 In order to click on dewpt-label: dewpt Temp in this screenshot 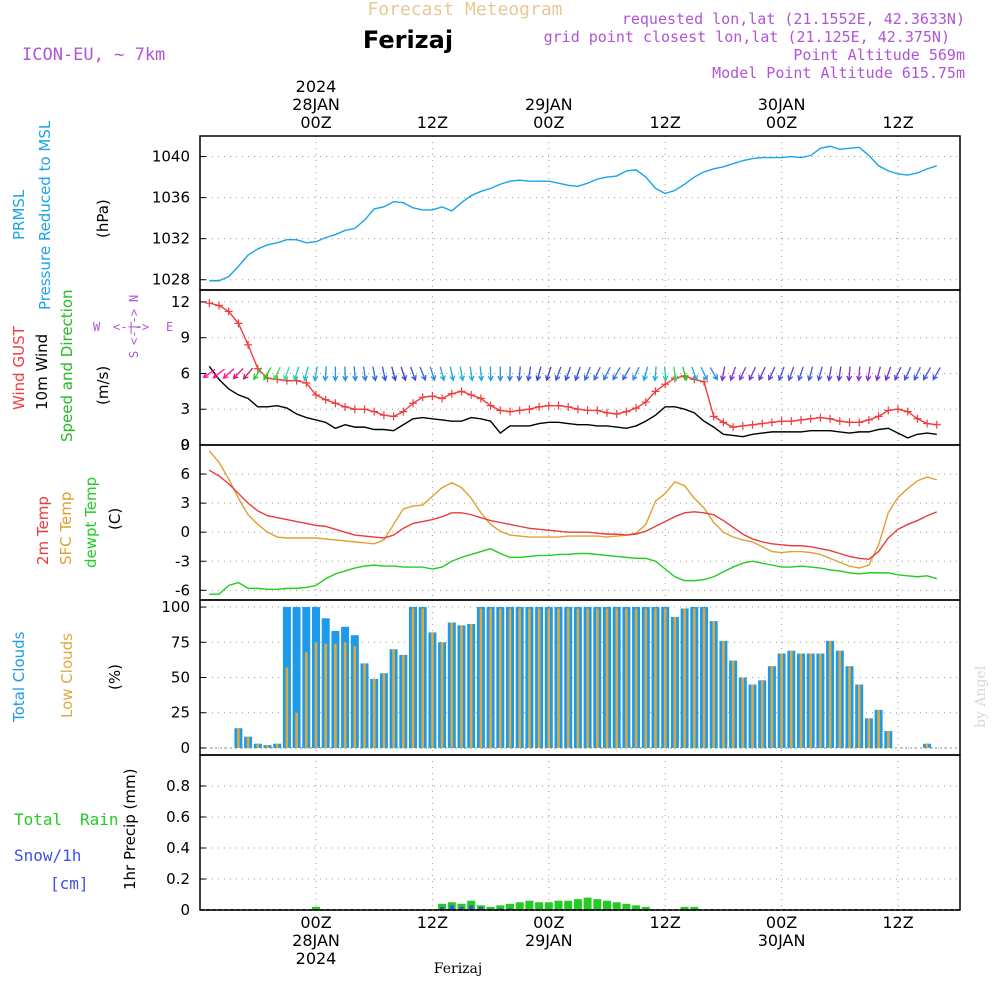, I will do `click(91, 522)`.